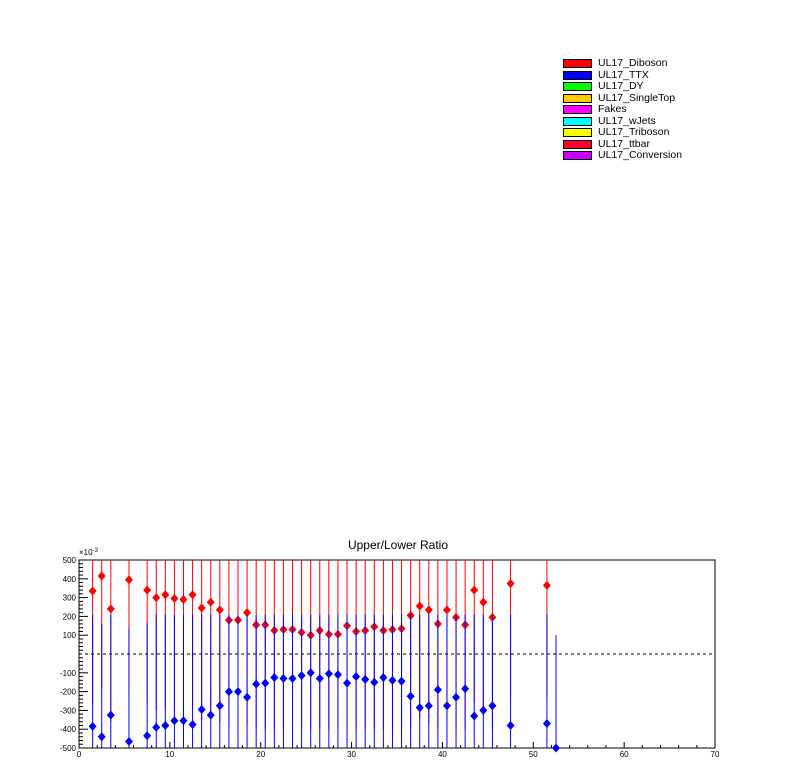 The image size is (796, 772). Describe the element at coordinates (715, 754) in the screenshot. I see `x-tick-label: 70` at that location.